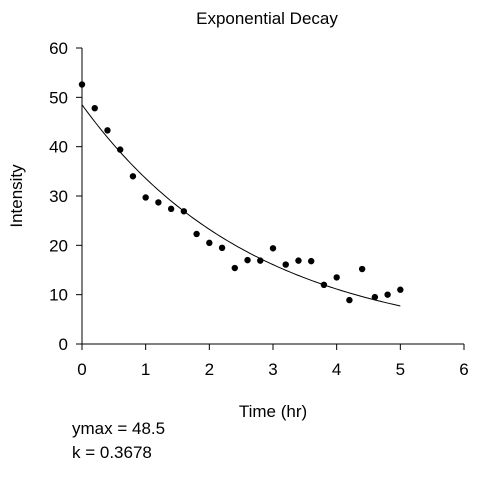  I want to click on x-tick-label: 5, so click(400, 369).